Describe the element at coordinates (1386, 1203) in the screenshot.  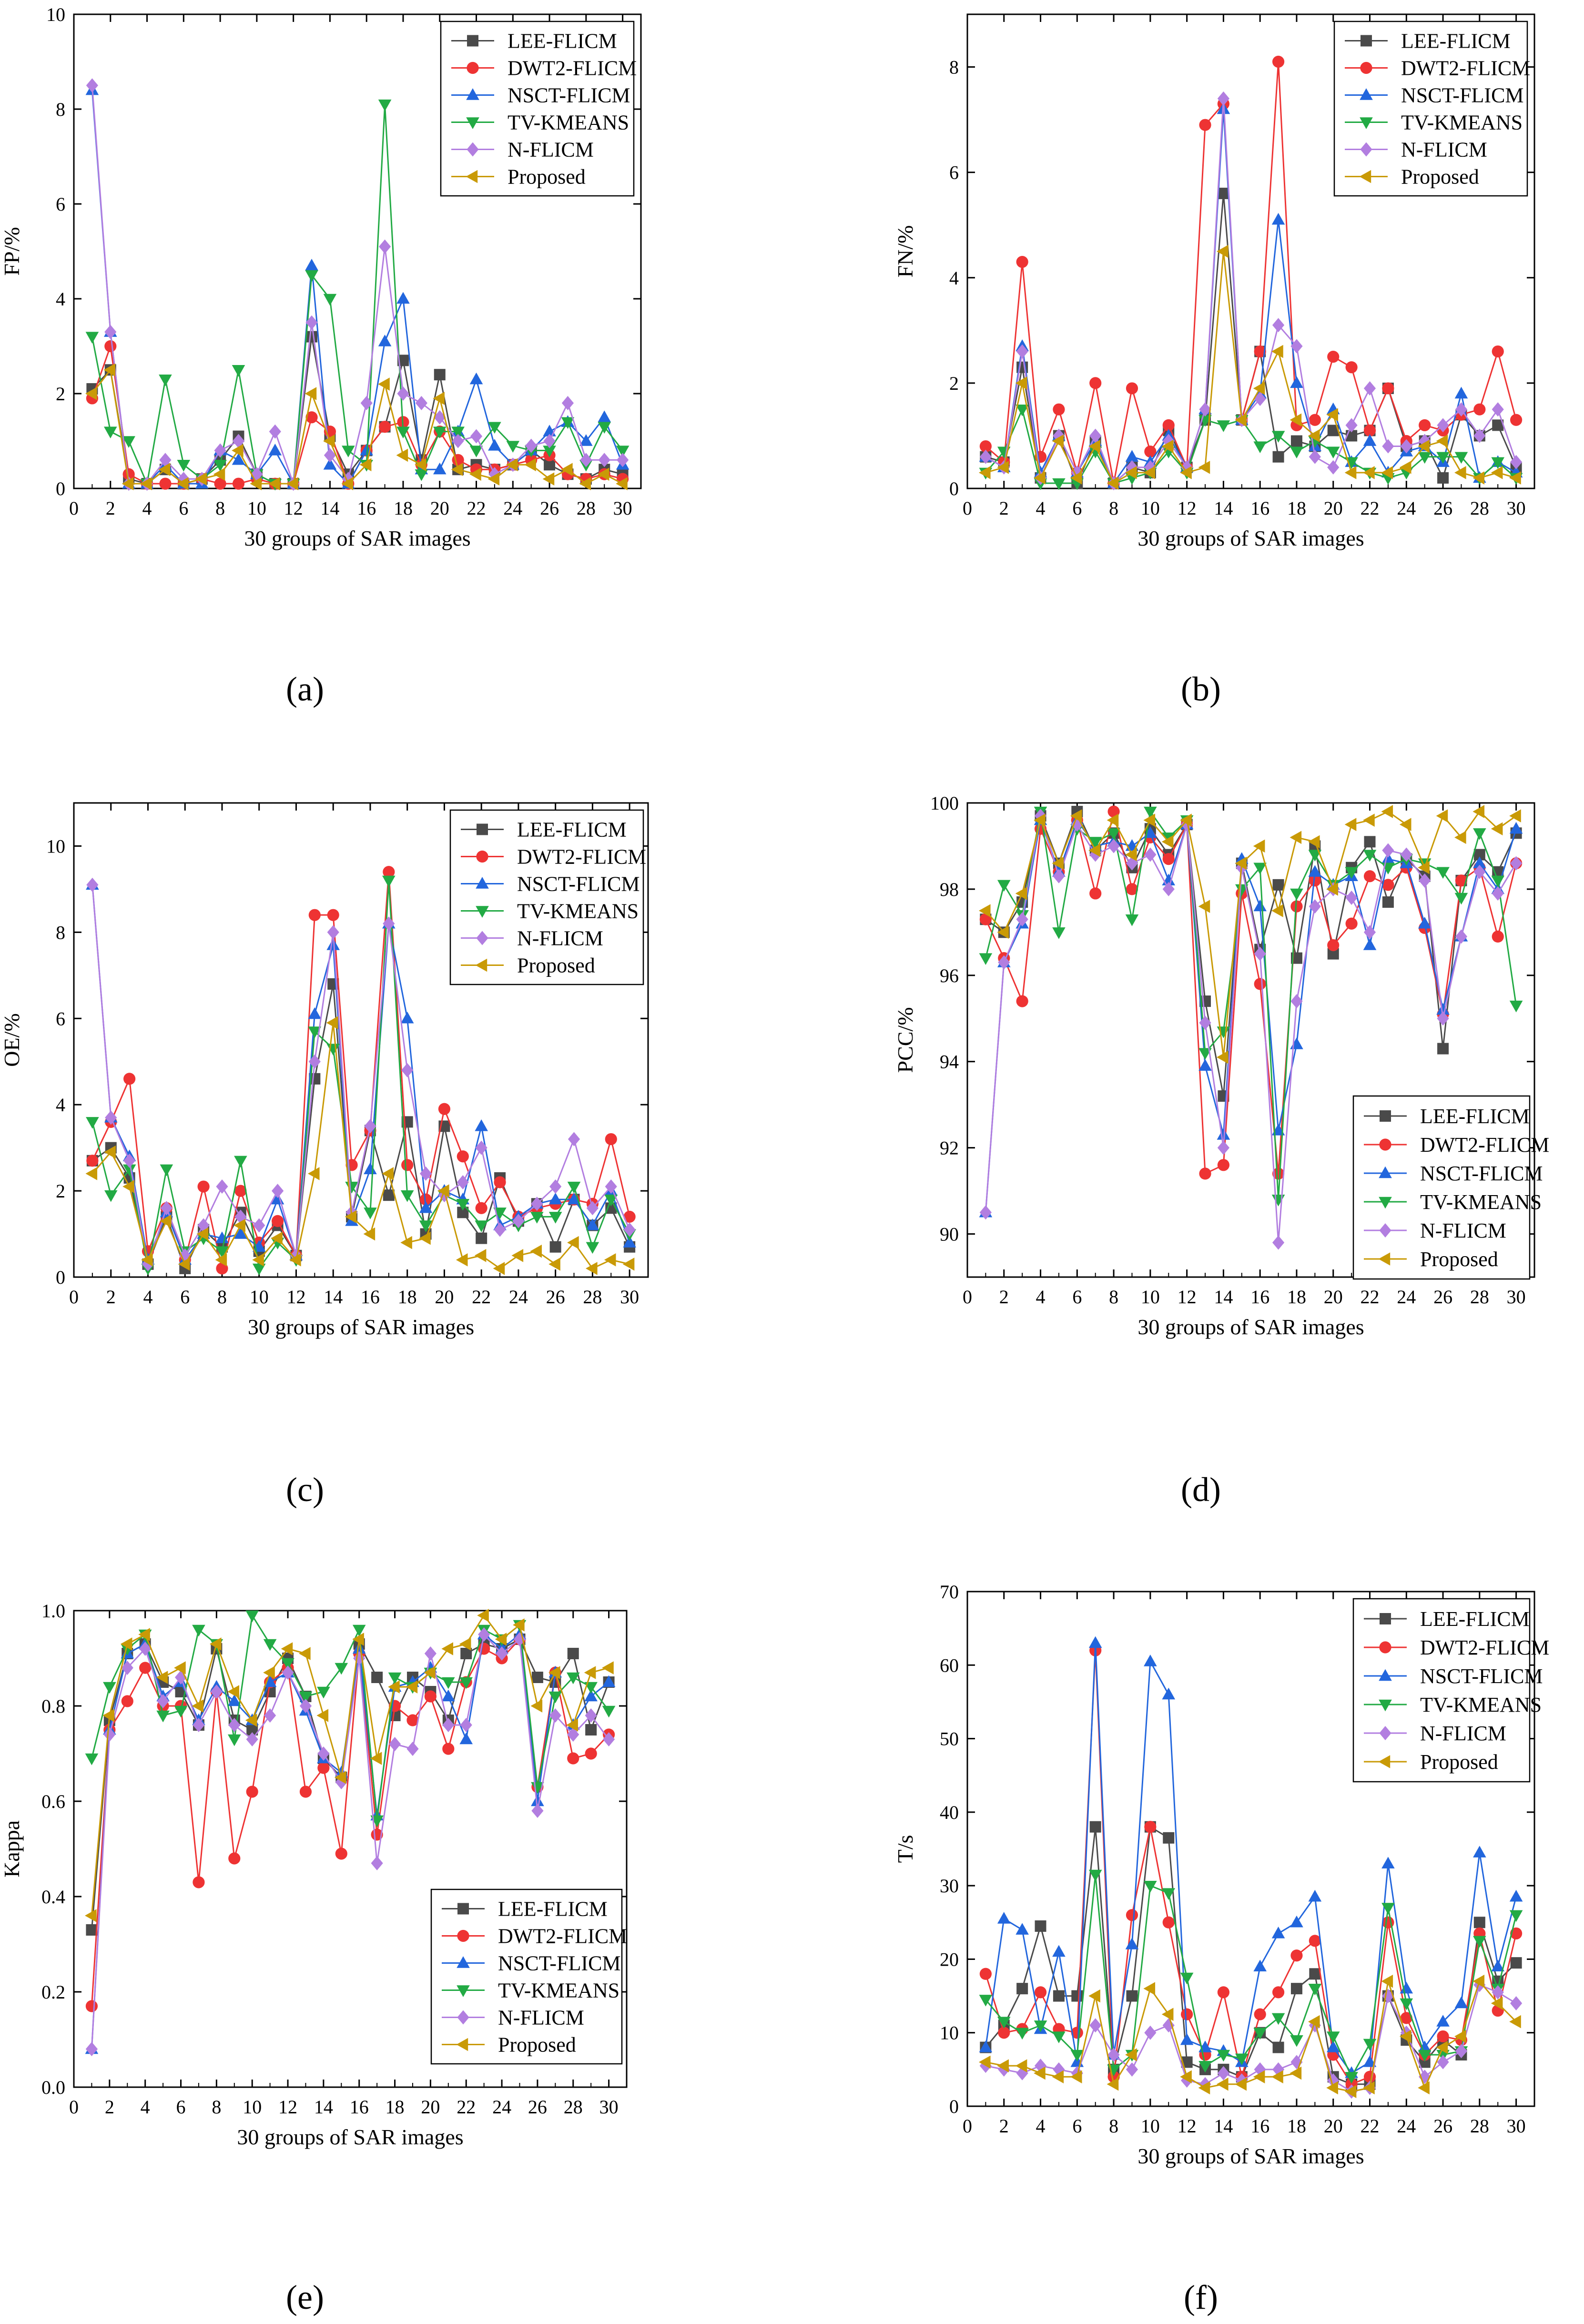
I see `legend-swatch-marker` at that location.